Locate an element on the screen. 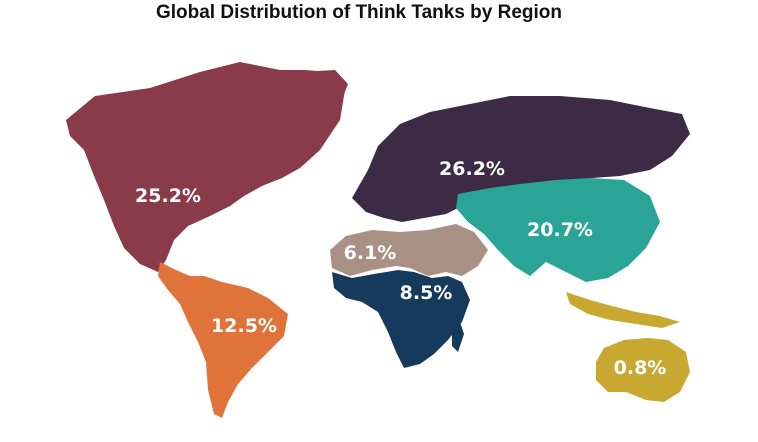 The width and height of the screenshot is (758, 442). region-shape-middle-east-north-africa is located at coordinates (409, 250).